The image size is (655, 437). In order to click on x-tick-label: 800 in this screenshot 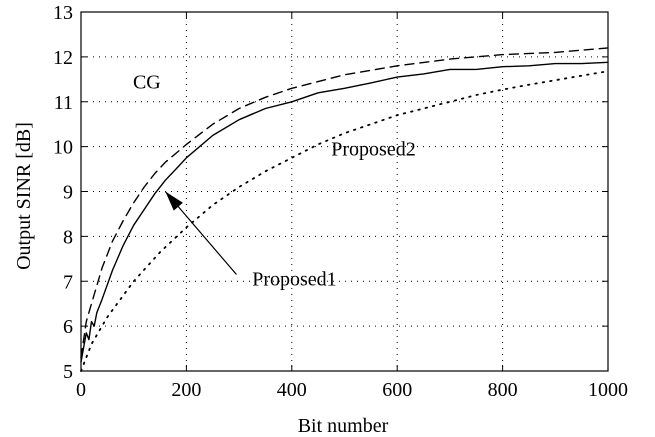, I will do `click(503, 390)`.